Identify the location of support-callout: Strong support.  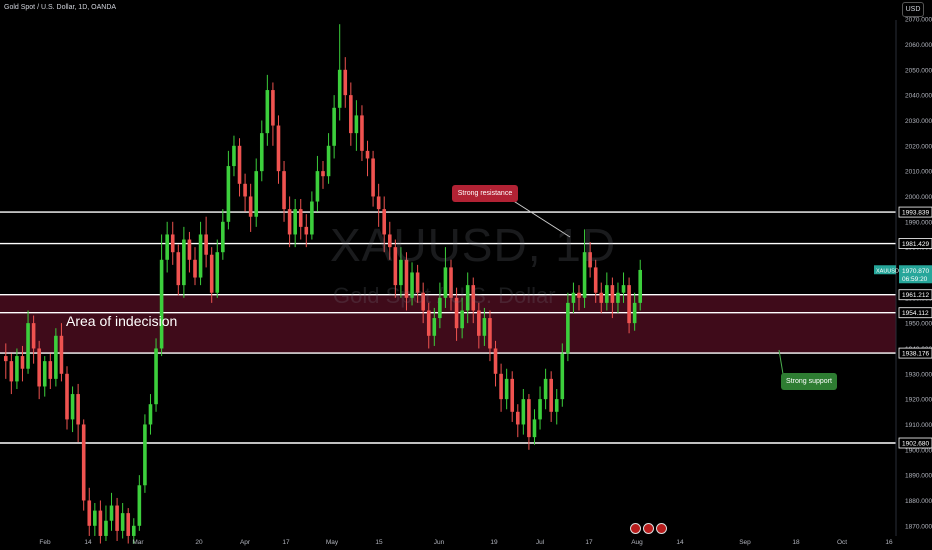
(809, 381).